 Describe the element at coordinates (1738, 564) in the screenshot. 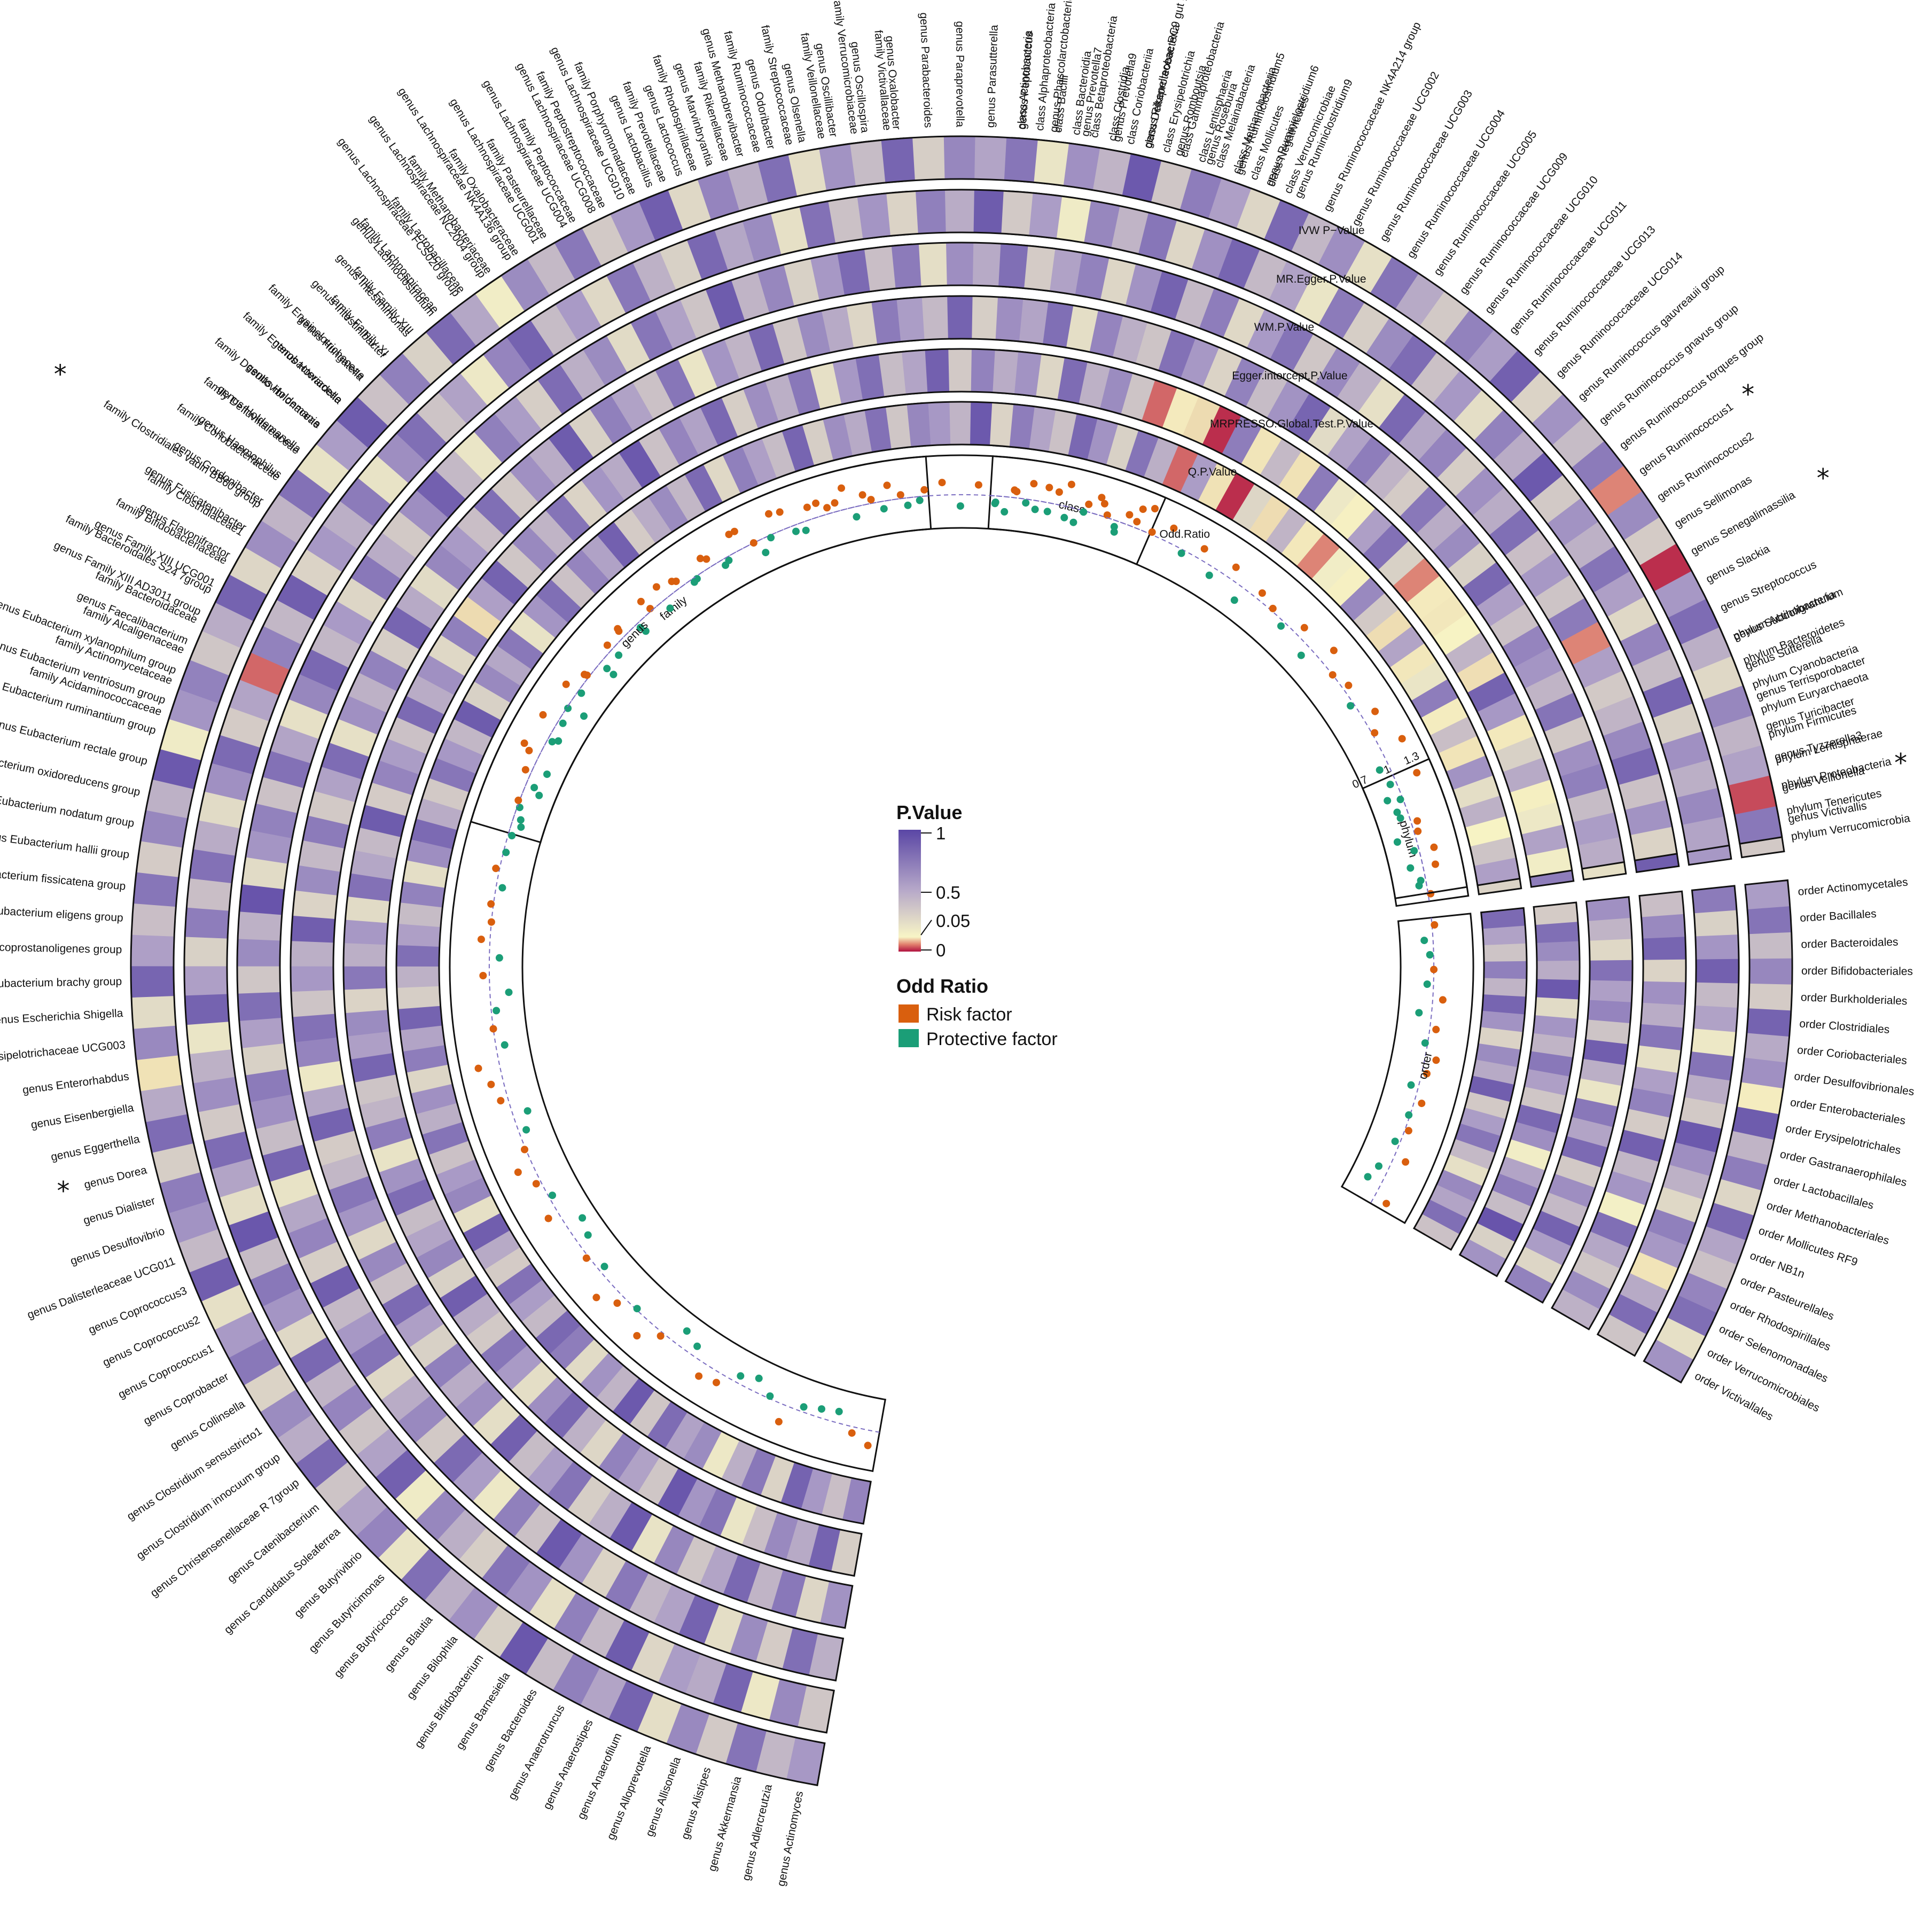

I see `taxon-label-genus-107: genus Slackia` at that location.